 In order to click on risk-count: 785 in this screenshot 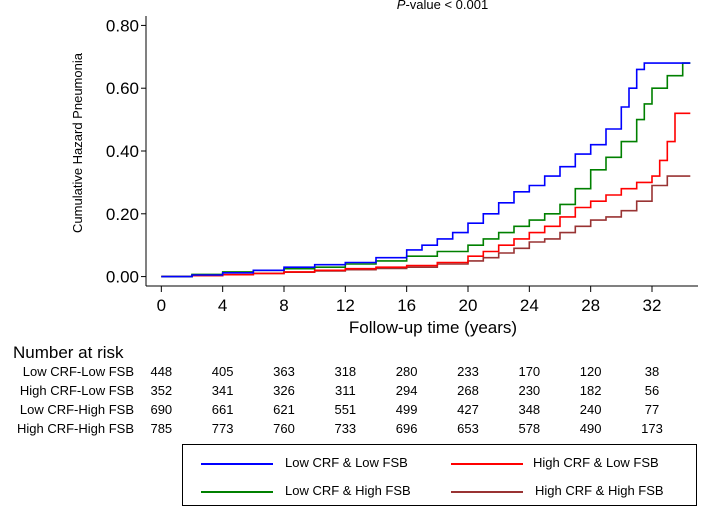, I will do `click(161, 428)`.